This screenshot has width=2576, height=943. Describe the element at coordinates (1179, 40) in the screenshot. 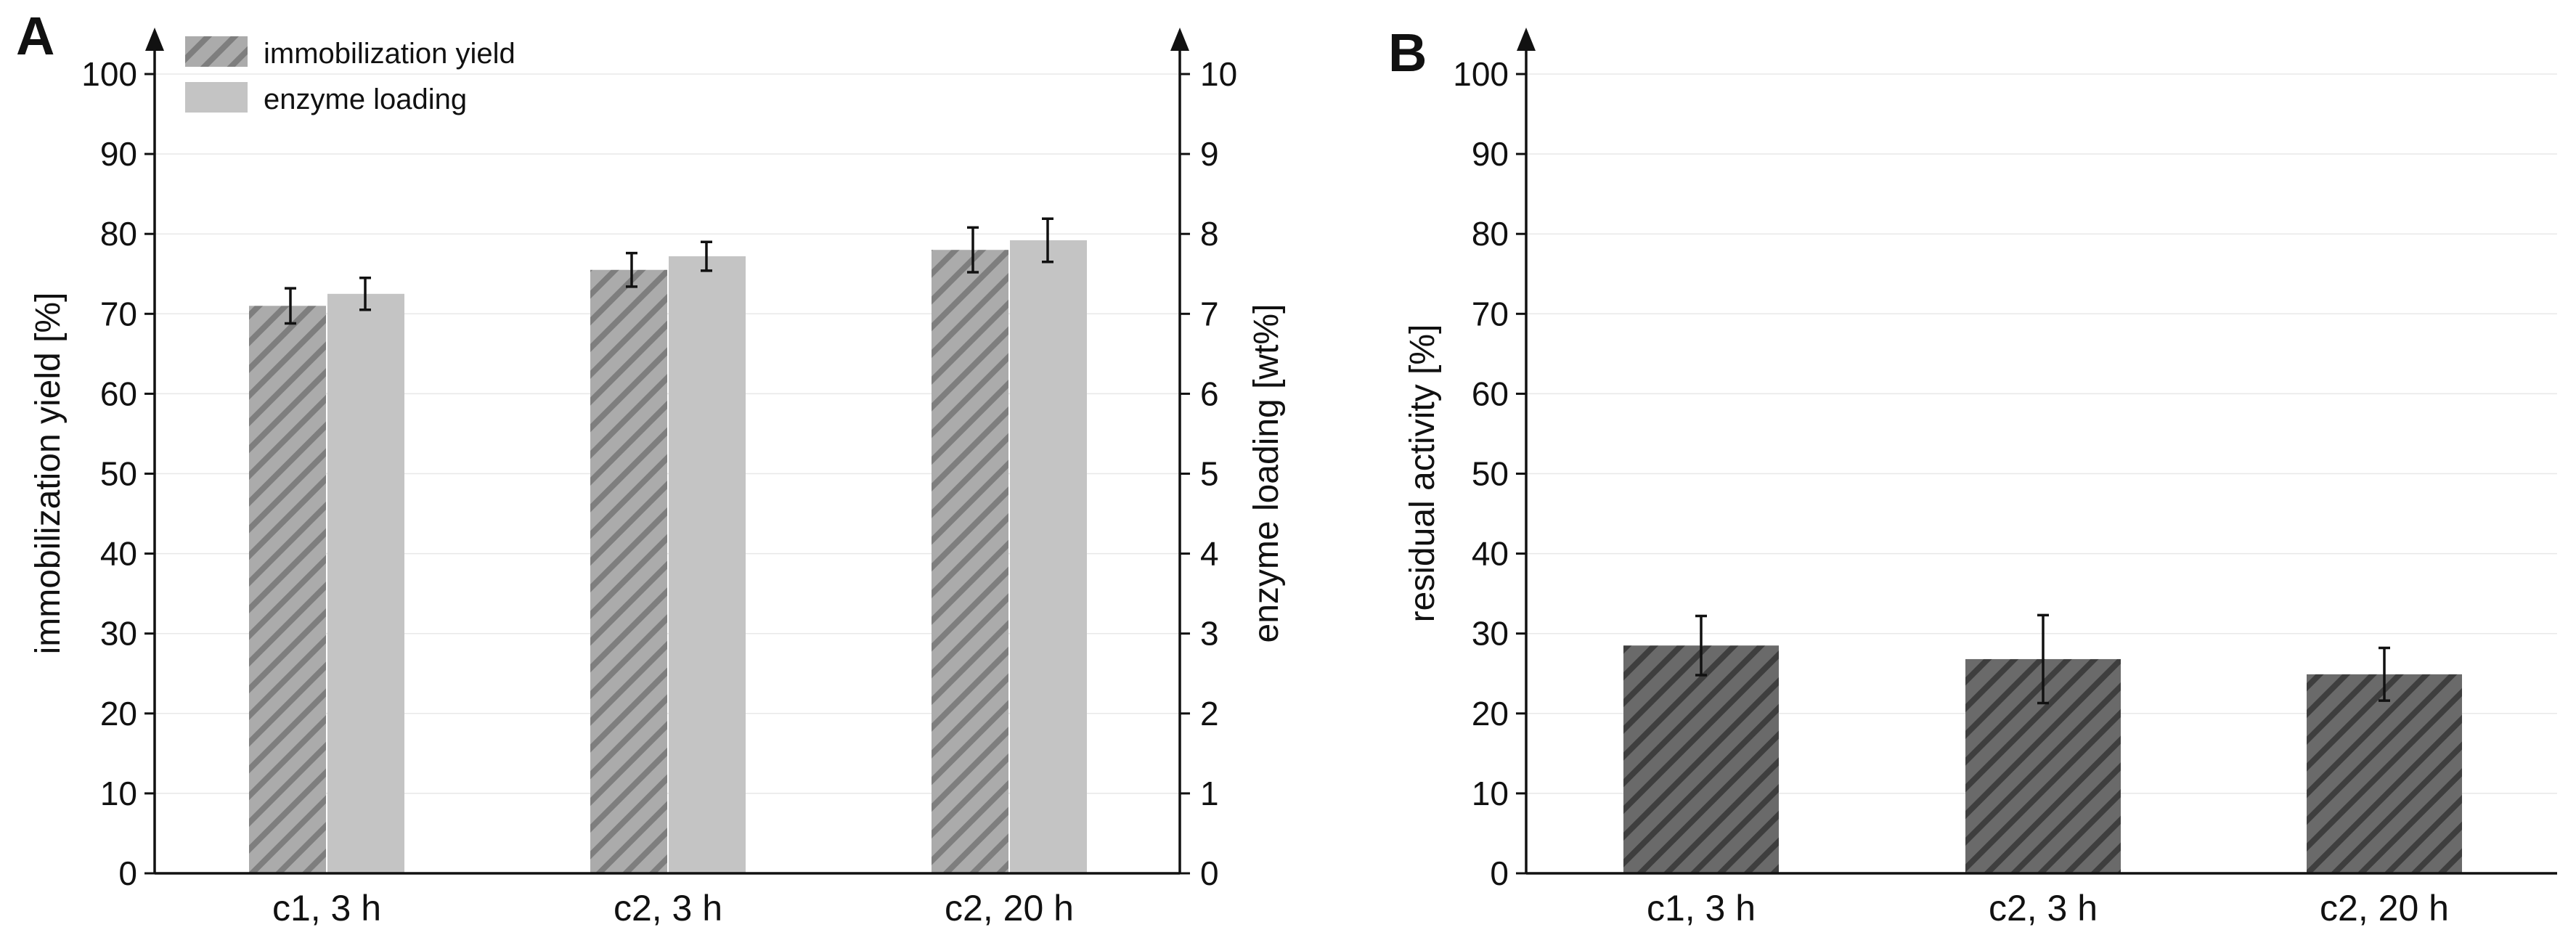

I see `y-axis-right-arrow` at that location.